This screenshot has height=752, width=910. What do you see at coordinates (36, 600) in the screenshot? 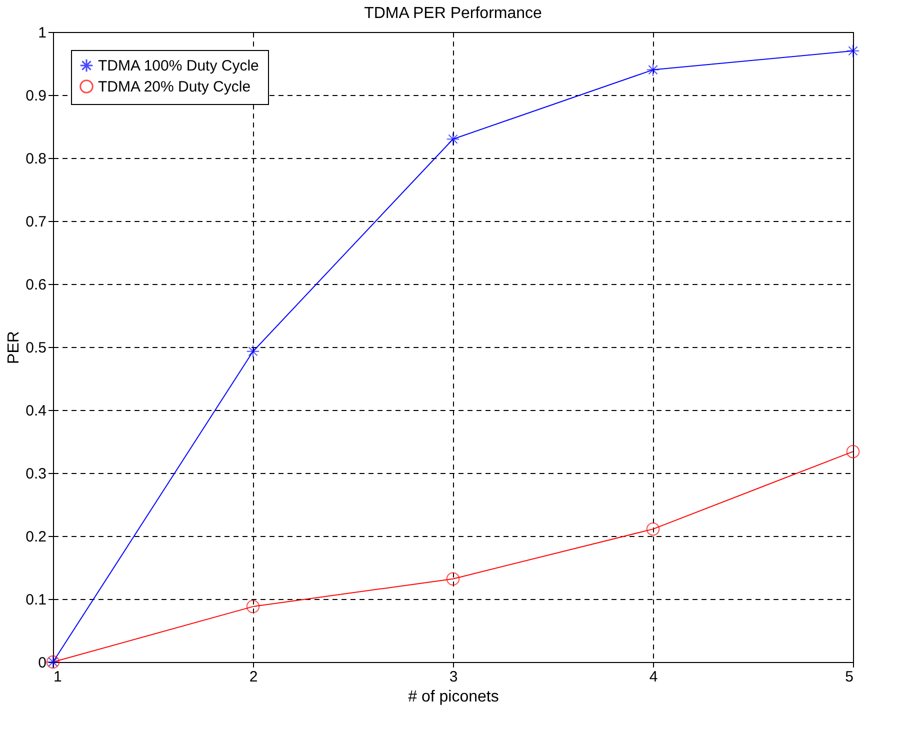
I see `y-tick-label: 0.1` at bounding box center [36, 600].